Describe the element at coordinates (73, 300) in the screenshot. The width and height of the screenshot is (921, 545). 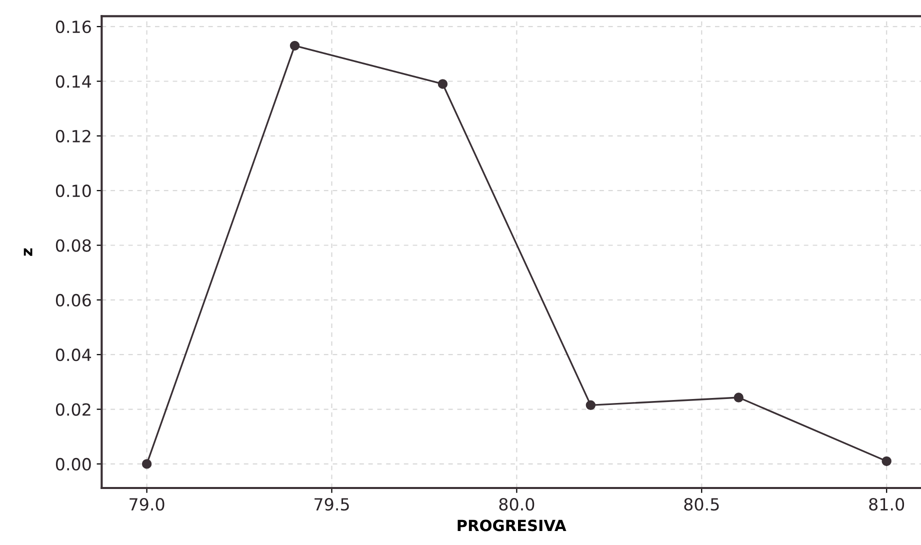
I see `y-tick-label: 0.06` at that location.